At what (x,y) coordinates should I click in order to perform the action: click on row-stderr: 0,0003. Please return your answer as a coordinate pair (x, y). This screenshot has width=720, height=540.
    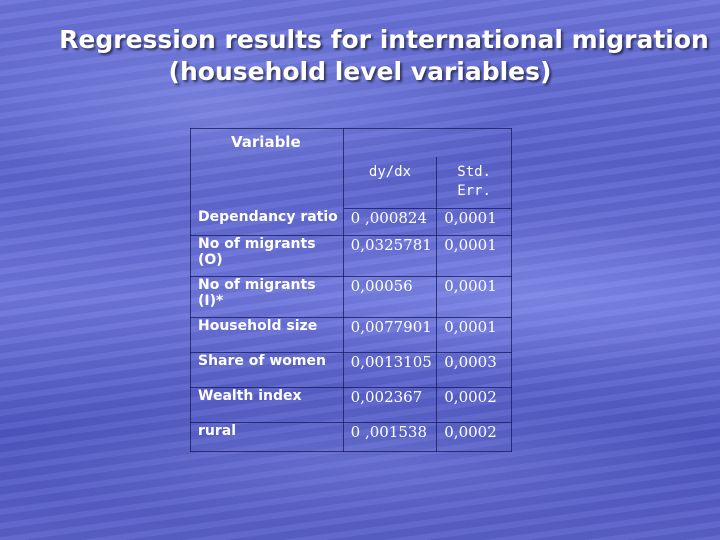
    Looking at the image, I should click on (474, 370).